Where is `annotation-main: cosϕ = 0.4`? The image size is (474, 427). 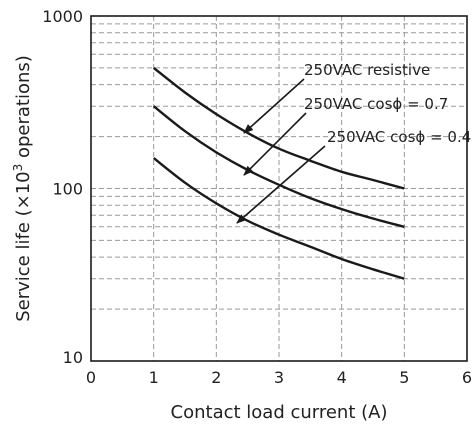
annotation-main: cosϕ = 0.4 is located at coordinates (430, 137).